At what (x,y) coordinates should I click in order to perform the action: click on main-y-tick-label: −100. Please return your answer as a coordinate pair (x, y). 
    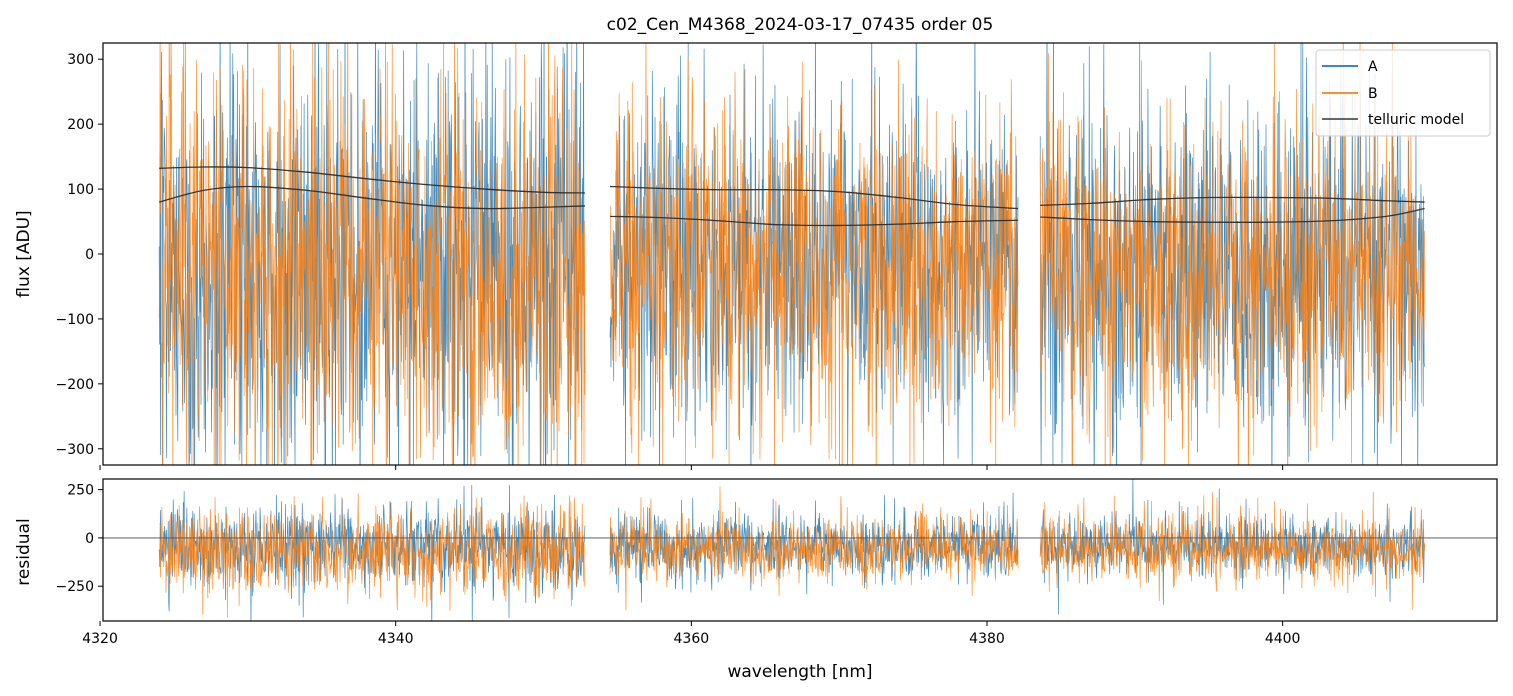
    Looking at the image, I should click on (75, 320).